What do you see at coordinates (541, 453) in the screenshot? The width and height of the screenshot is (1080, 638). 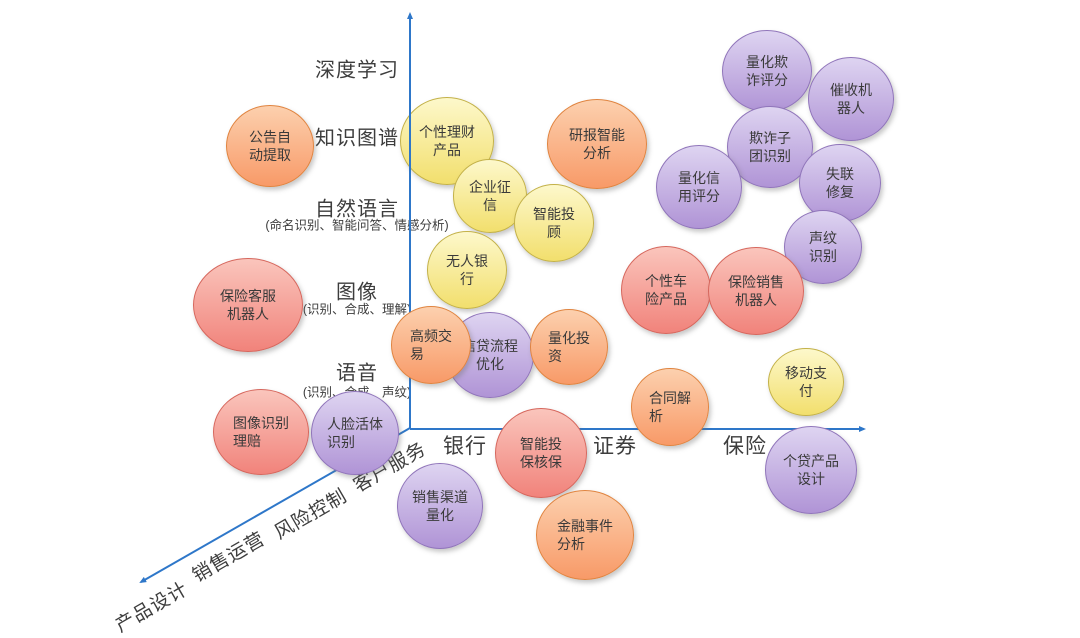 I see `bubble-label: 智能投 保核保` at bounding box center [541, 453].